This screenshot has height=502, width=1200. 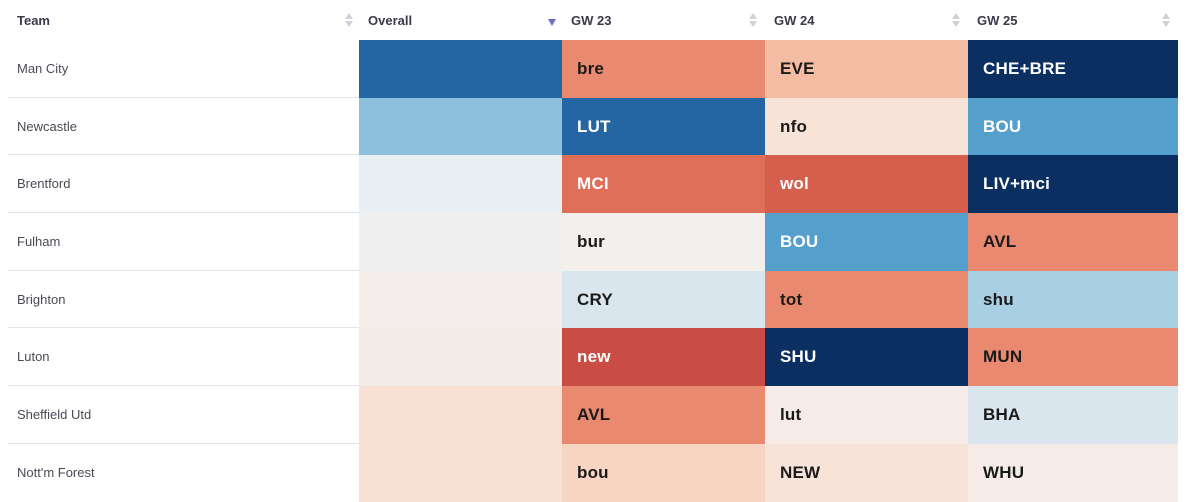 I want to click on column-header-label: Team, so click(x=33, y=20).